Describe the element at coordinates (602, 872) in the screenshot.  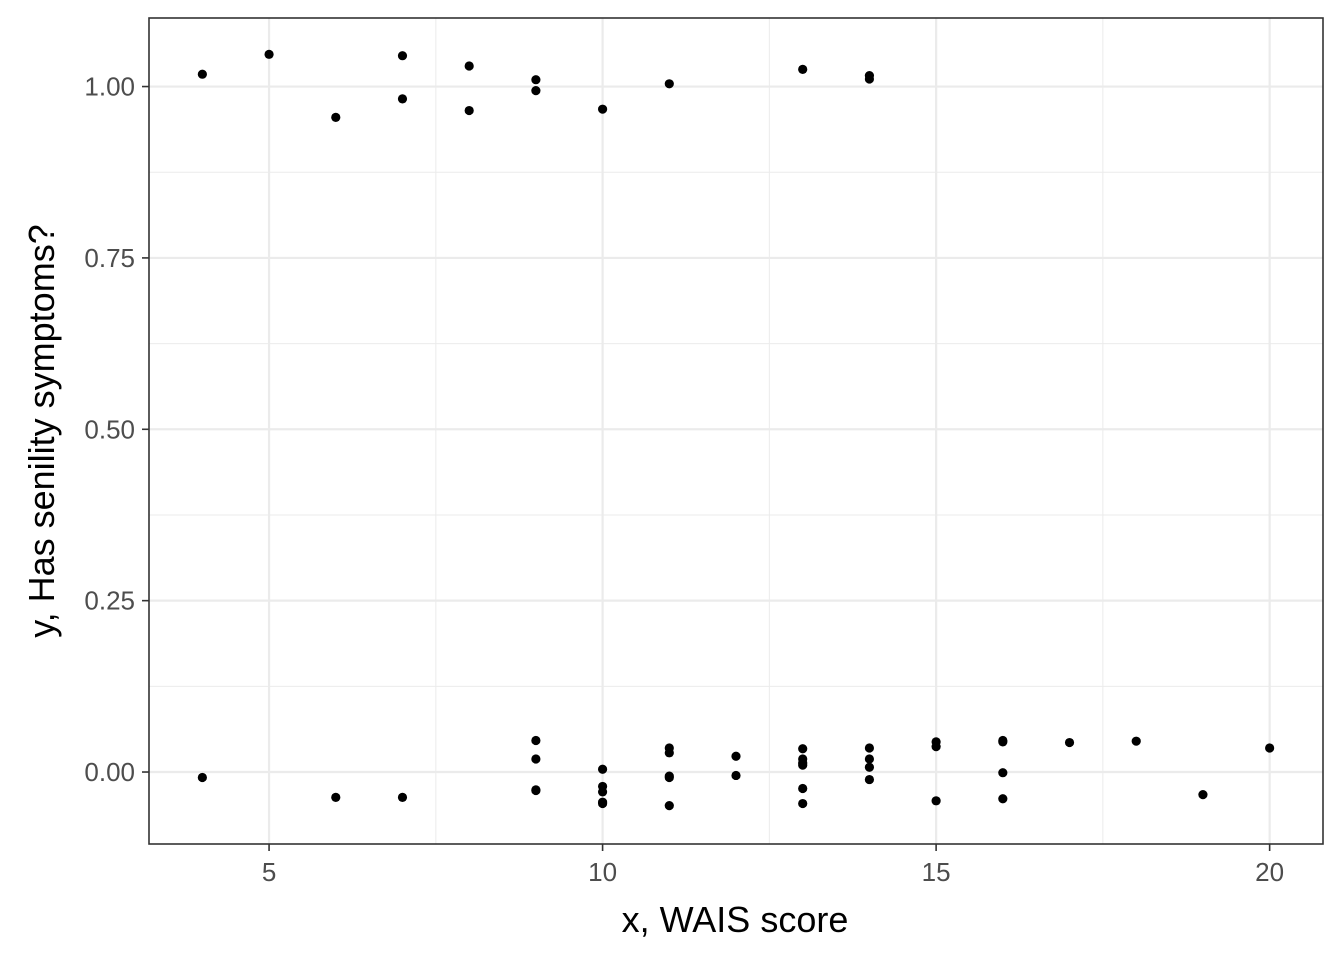
I see `x-tick-label: 10` at that location.